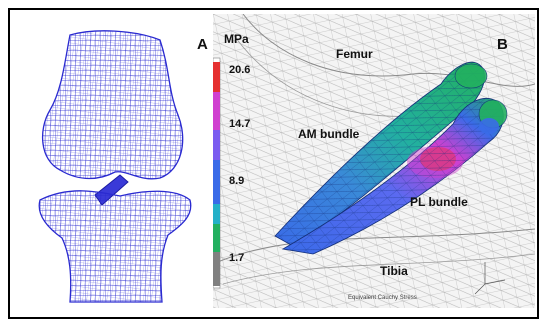  Describe the element at coordinates (394, 271) in the screenshot. I see `tibia-label: Tibia` at that location.